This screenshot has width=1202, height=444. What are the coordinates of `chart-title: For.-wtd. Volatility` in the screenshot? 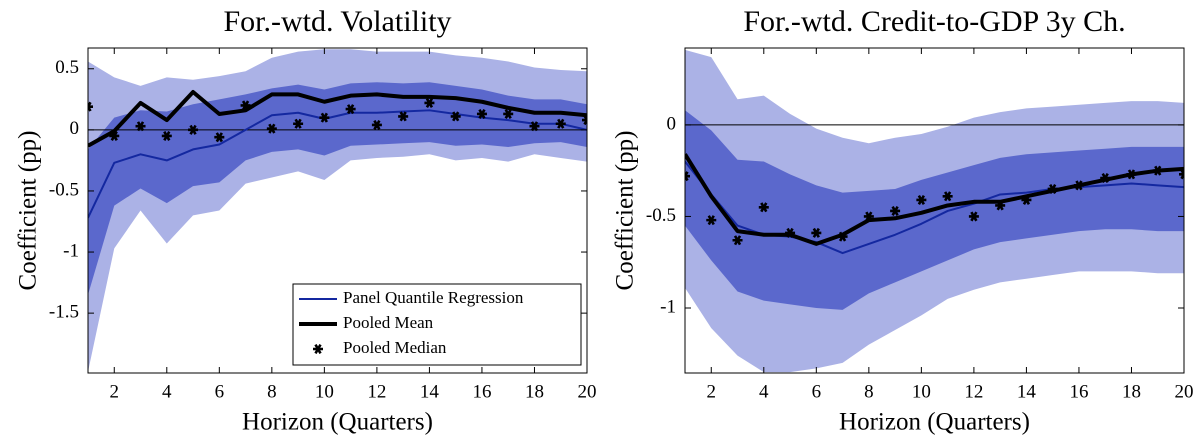 It's located at (337, 21).